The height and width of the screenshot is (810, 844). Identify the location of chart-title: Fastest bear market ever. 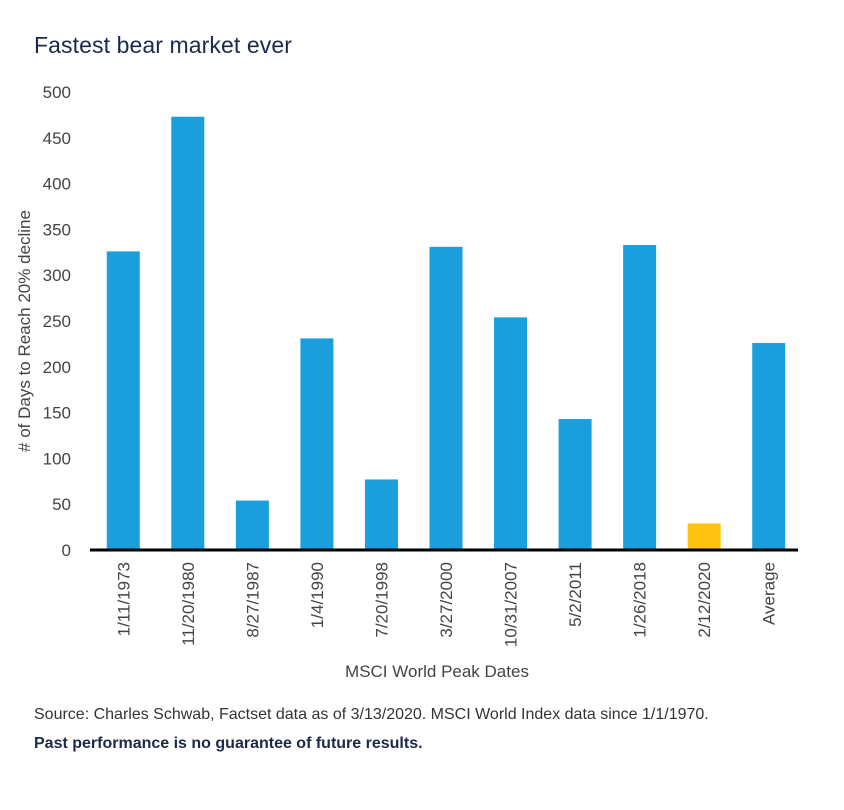
(163, 45).